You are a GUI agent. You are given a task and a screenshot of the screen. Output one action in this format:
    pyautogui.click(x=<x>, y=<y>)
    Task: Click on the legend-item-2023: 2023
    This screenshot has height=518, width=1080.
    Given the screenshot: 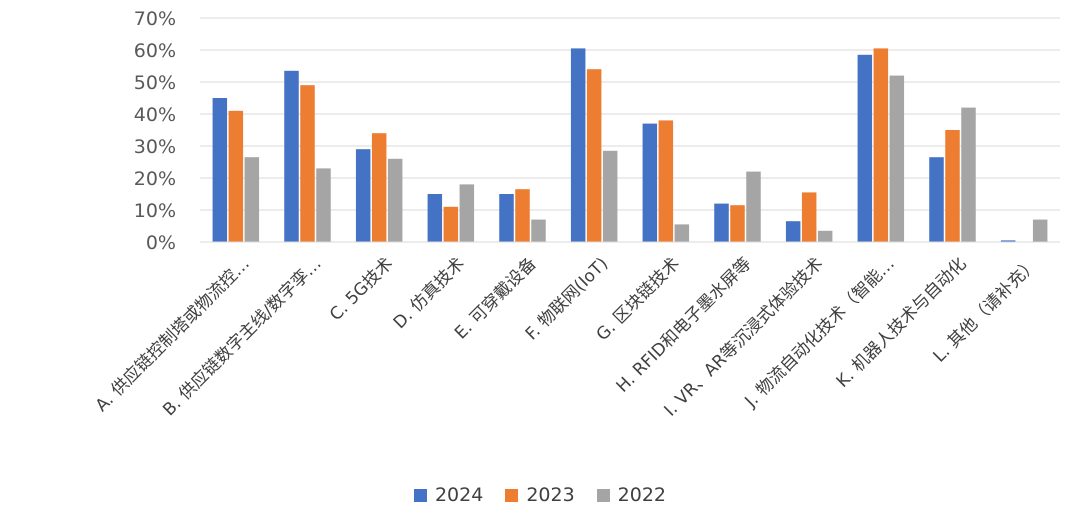 What is the action you would take?
    pyautogui.click(x=540, y=495)
    